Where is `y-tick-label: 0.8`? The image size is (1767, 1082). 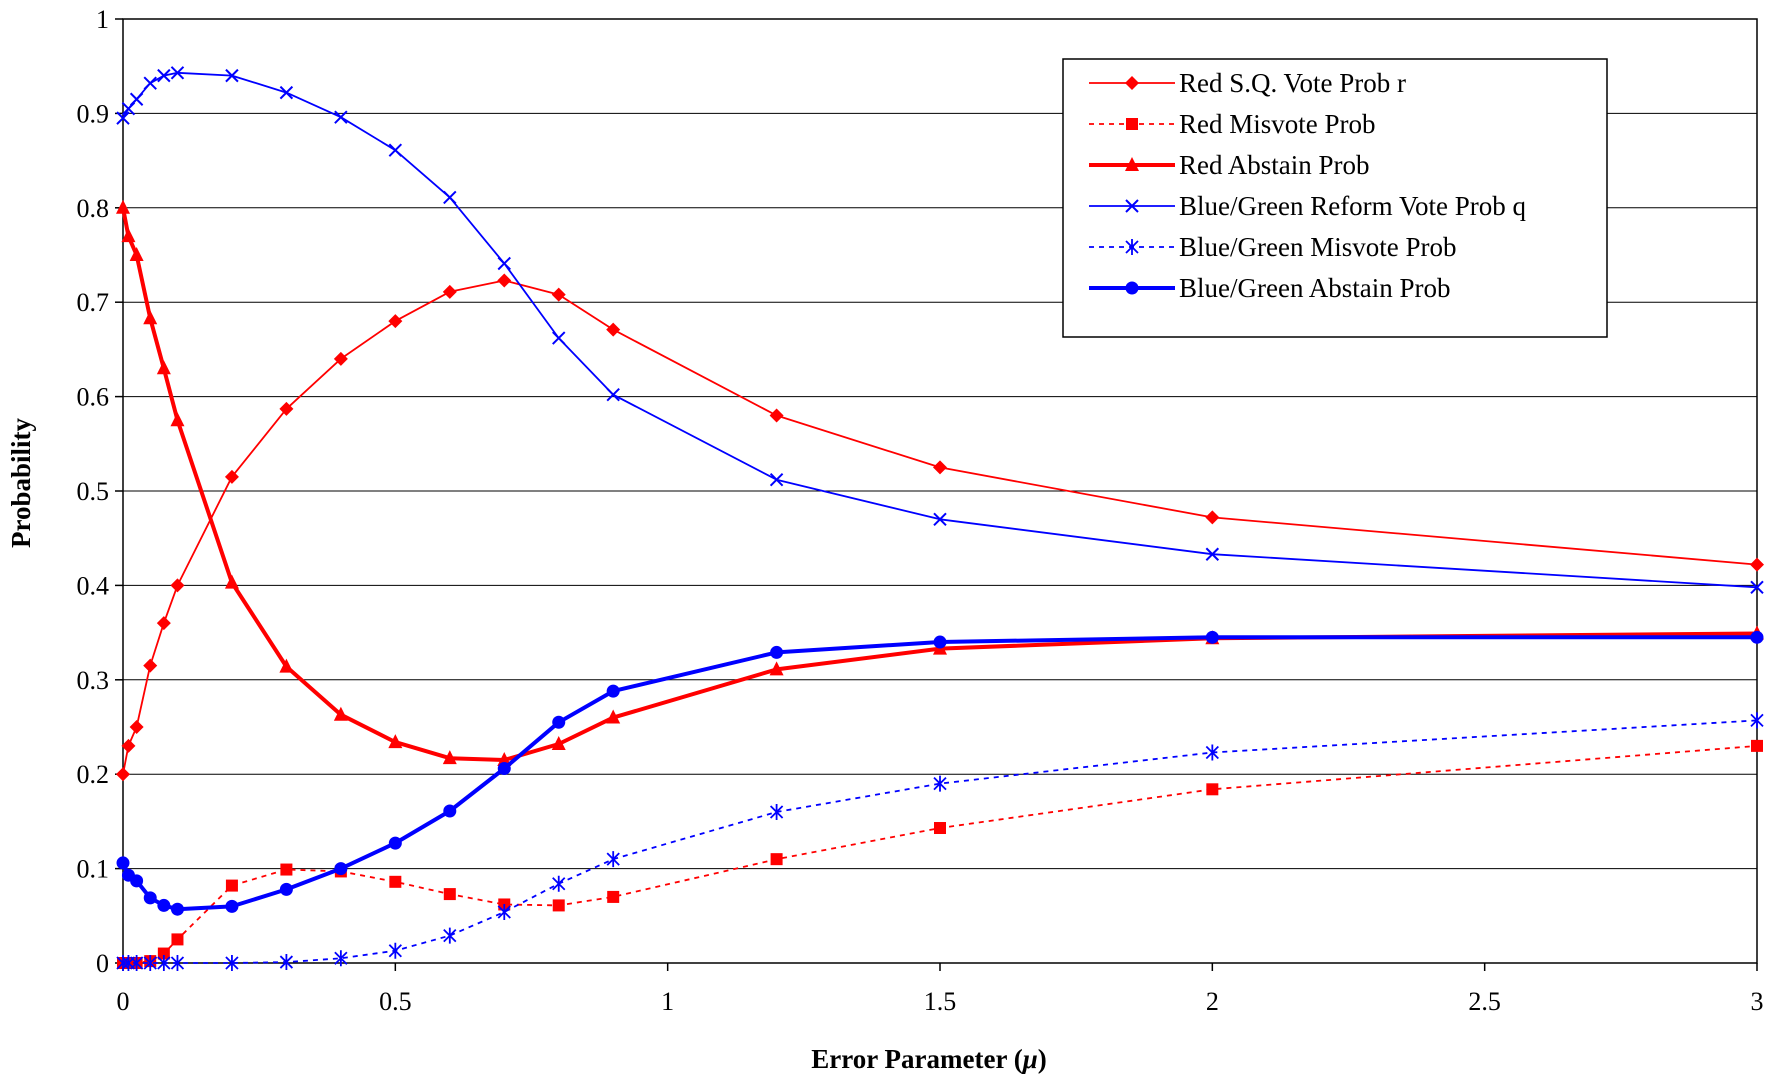
y-tick-label: 0.8 is located at coordinates (93, 208).